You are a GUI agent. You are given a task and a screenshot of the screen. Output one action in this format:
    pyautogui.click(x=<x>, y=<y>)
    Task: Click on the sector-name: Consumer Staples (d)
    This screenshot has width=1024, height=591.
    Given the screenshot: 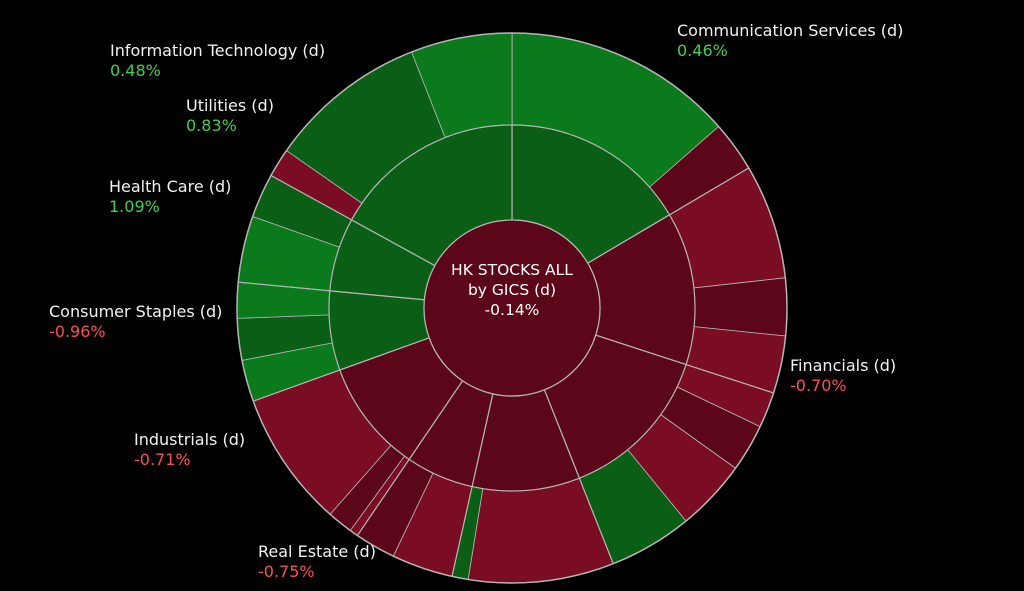 What is the action you would take?
    pyautogui.click(x=136, y=311)
    